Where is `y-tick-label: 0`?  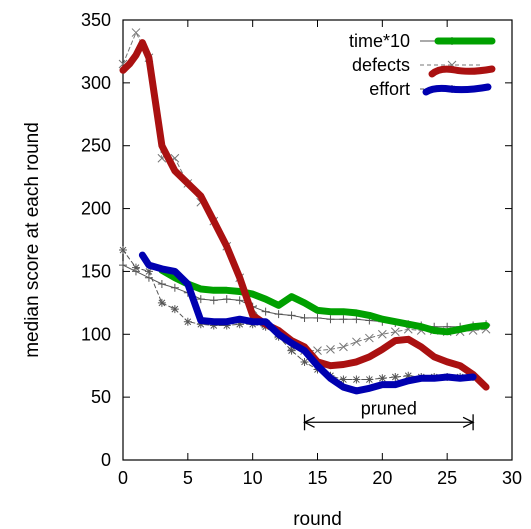
y-tick-label: 0 is located at coordinates (106, 460).